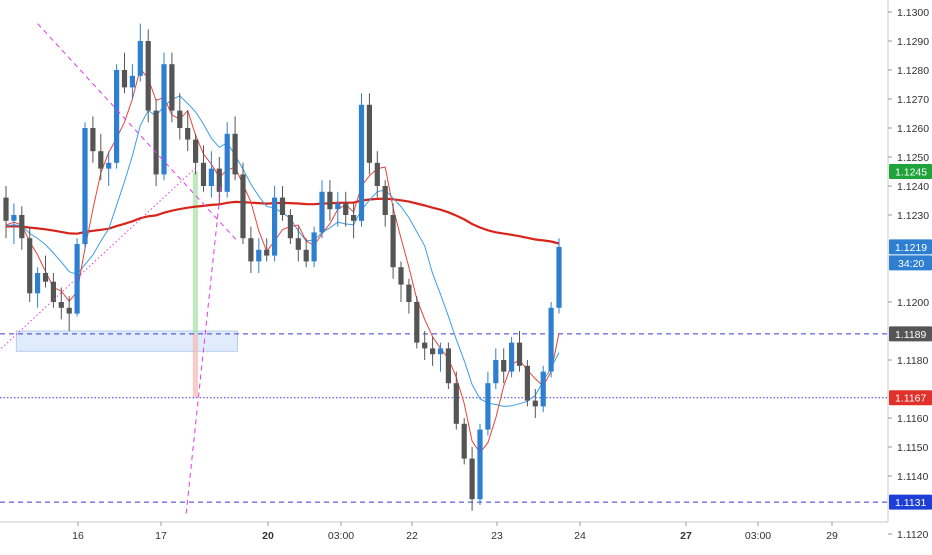  I want to click on current-price-badge, so click(910, 247).